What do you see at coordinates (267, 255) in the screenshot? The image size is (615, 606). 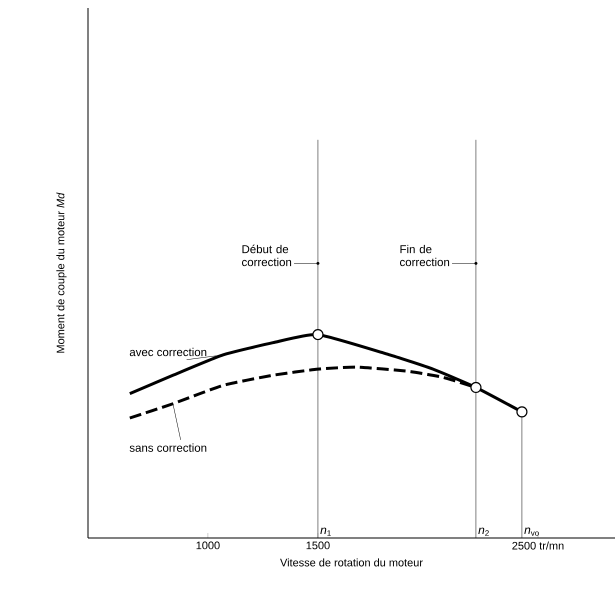 I see `annotation: Début de correction` at bounding box center [267, 255].